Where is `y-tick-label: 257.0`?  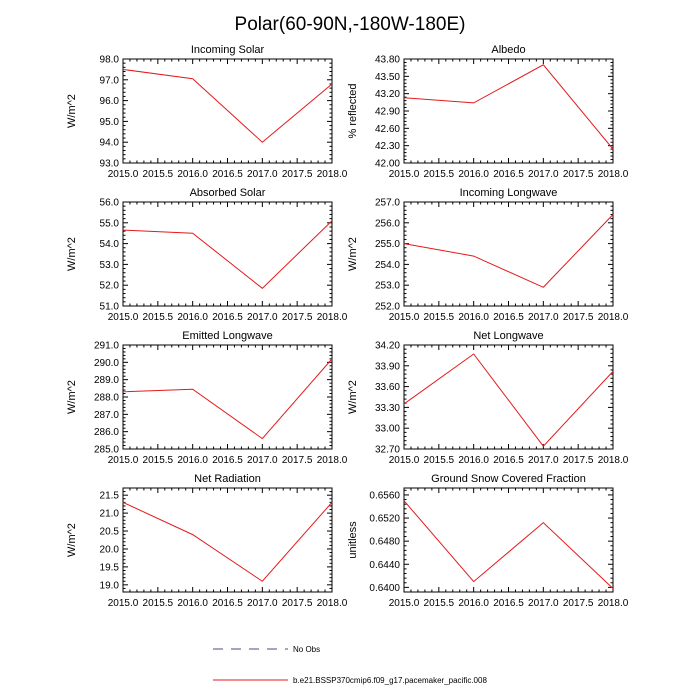 y-tick-label: 257.0 is located at coordinates (387, 203).